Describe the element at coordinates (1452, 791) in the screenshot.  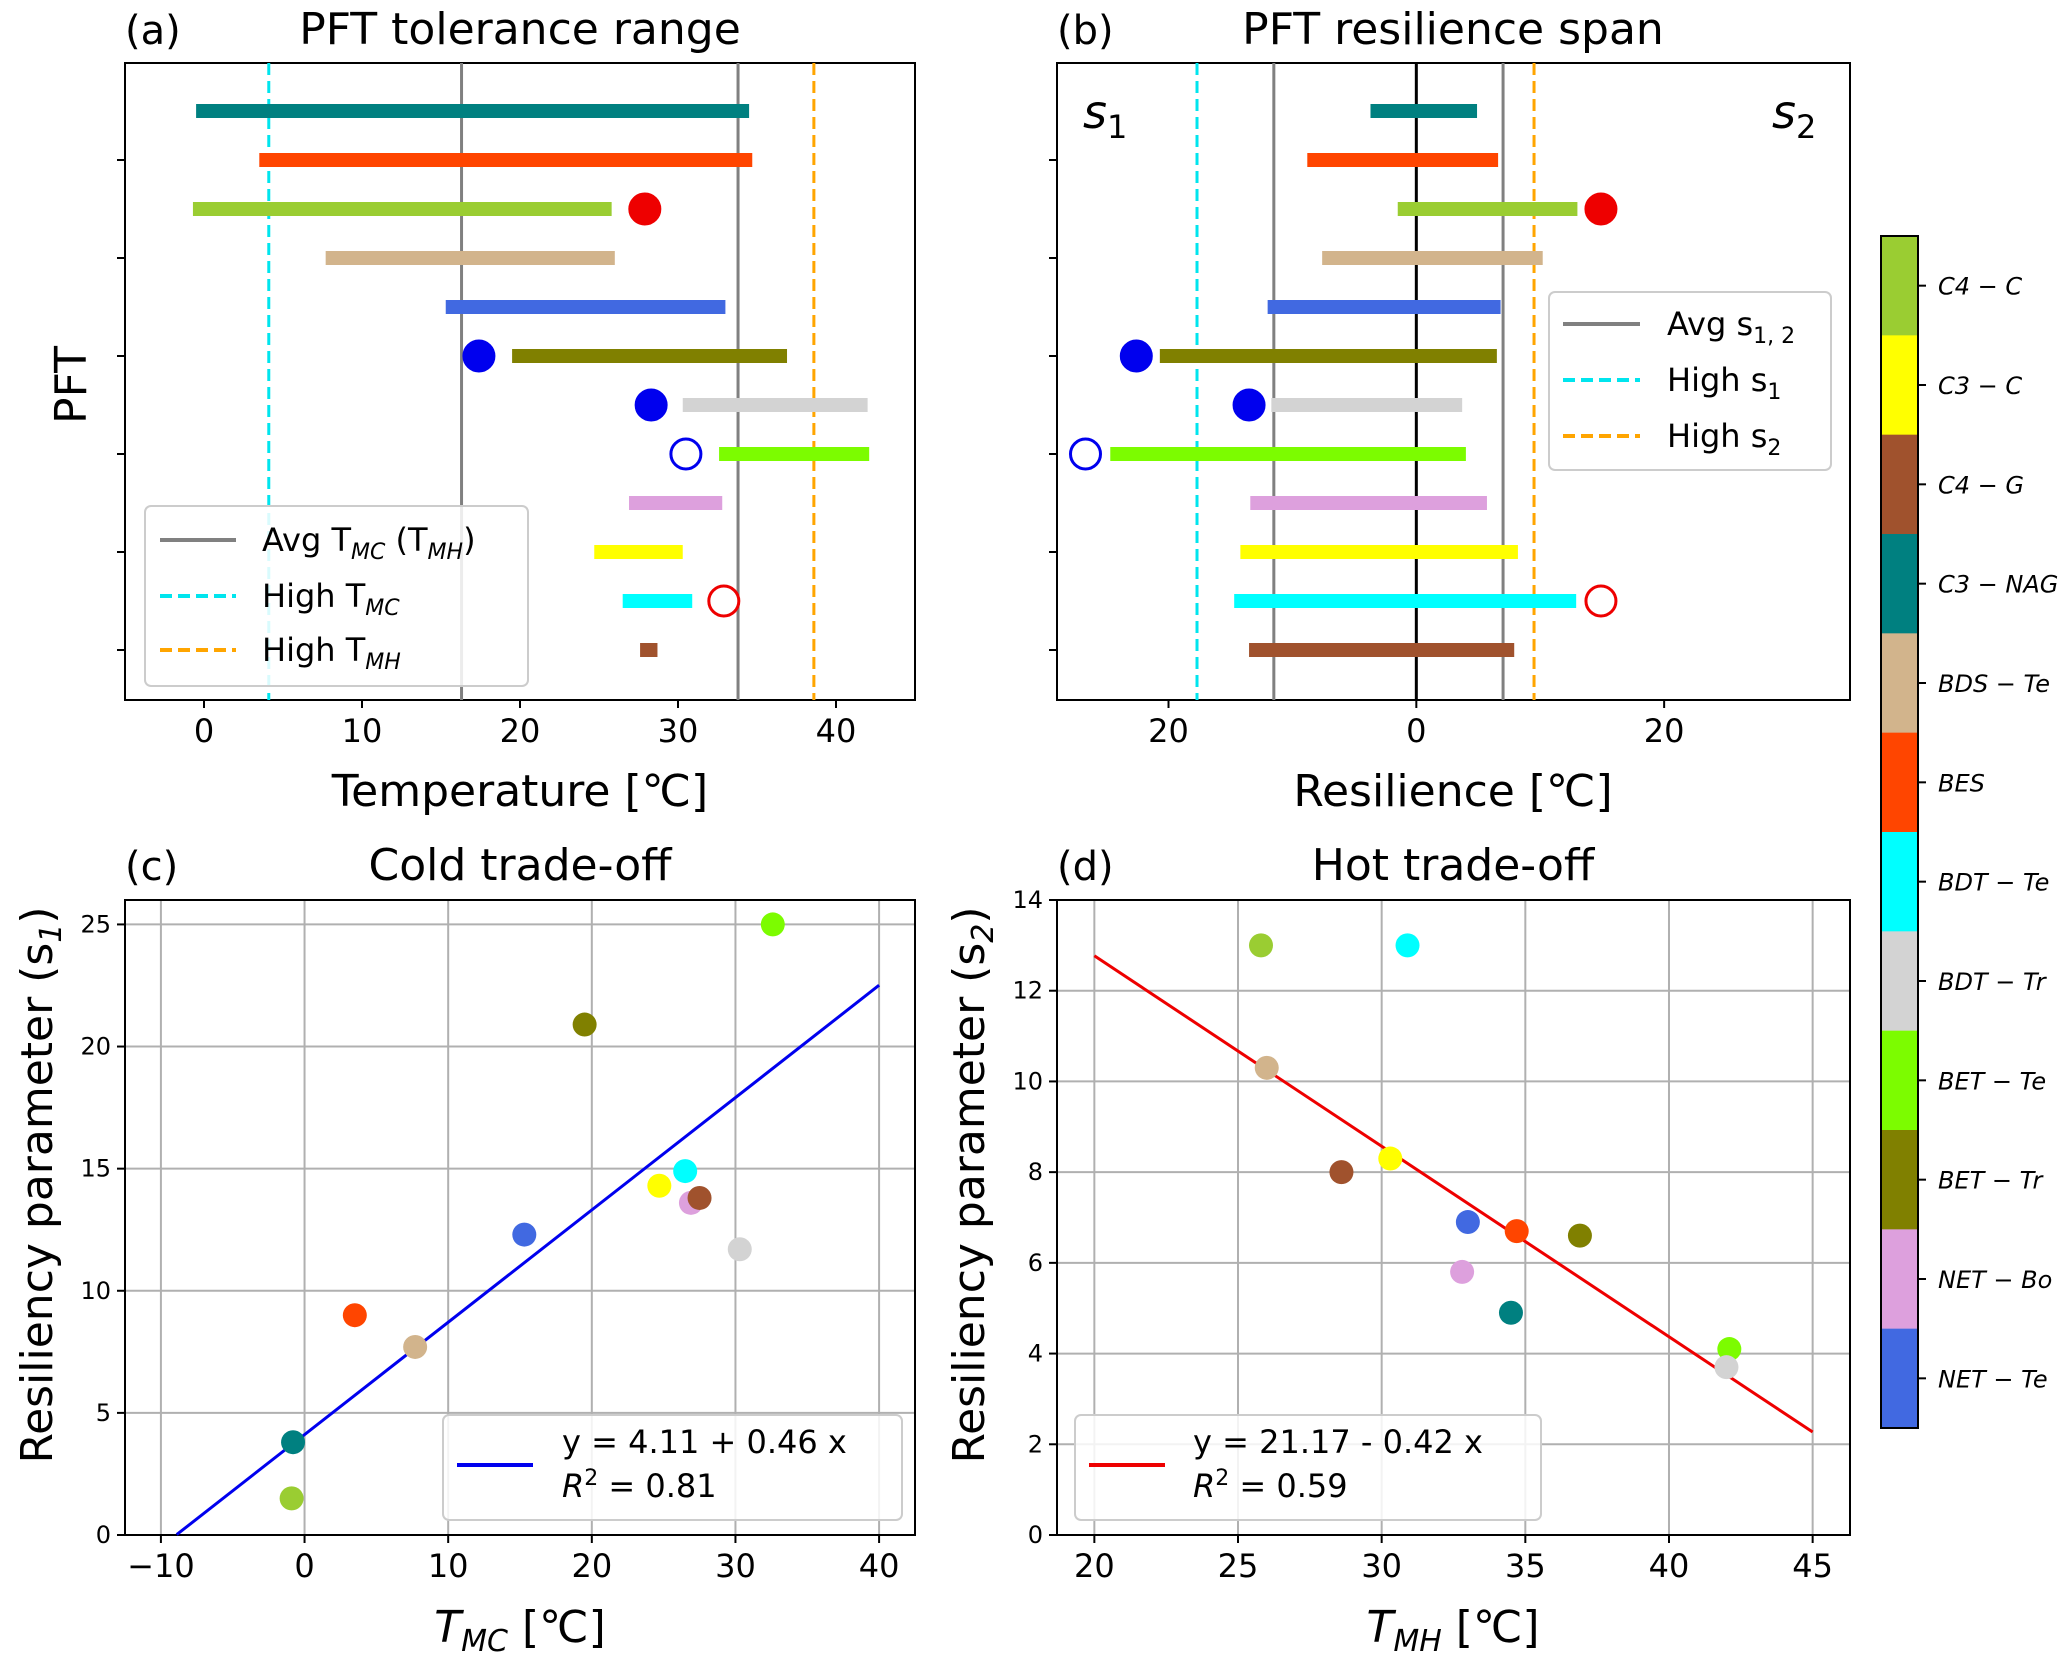
I see `panel-b-xlabel: Resilience [℃]` at that location.